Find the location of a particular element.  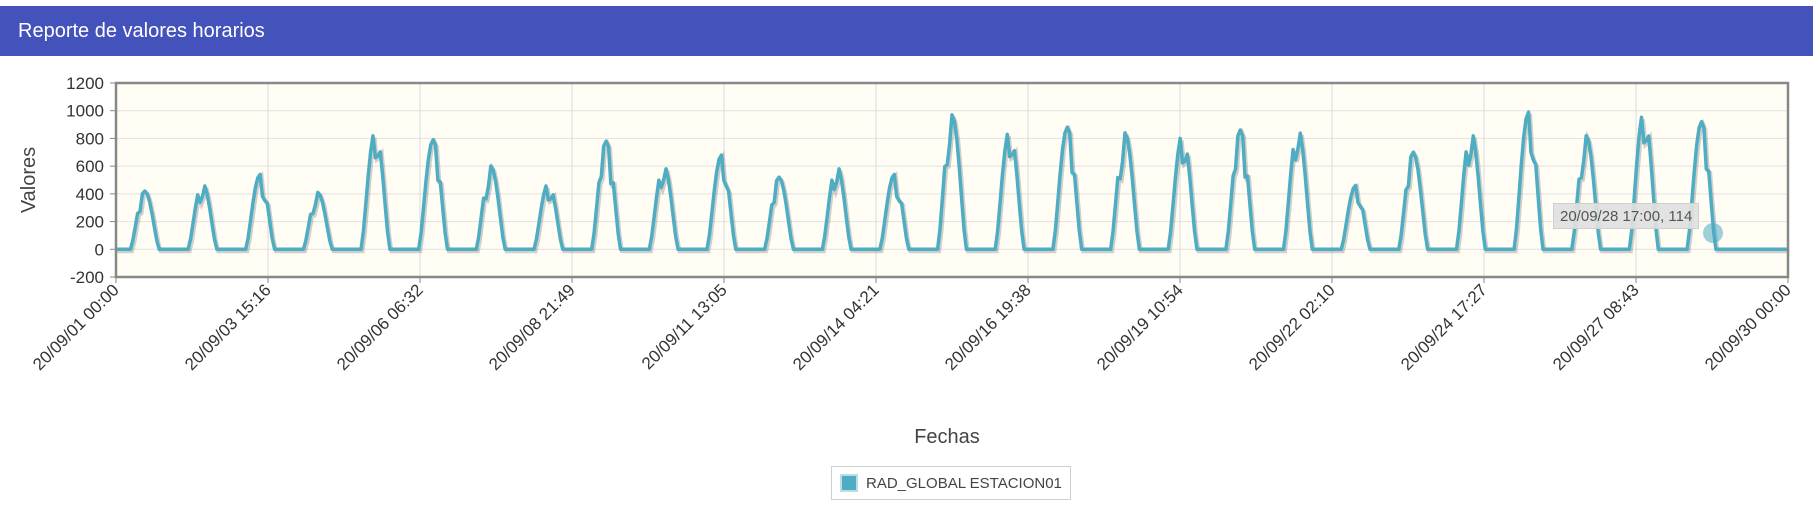

x-tick-label: 20/09/08 21:49 is located at coordinates (532, 327).